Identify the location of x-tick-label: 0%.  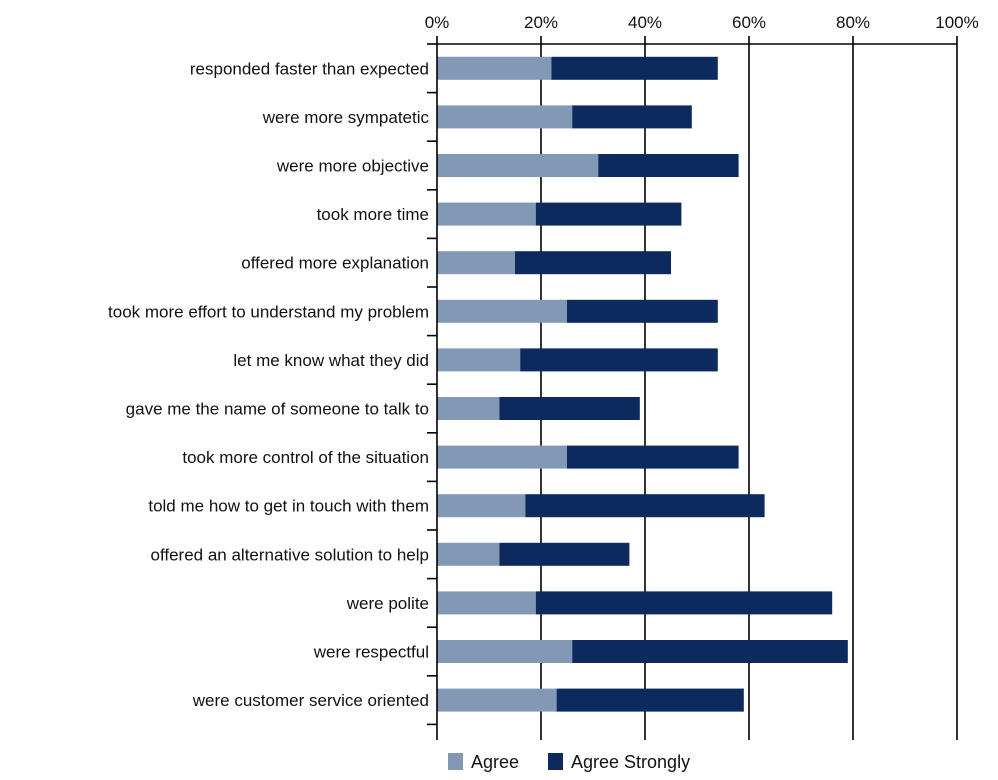
(437, 22).